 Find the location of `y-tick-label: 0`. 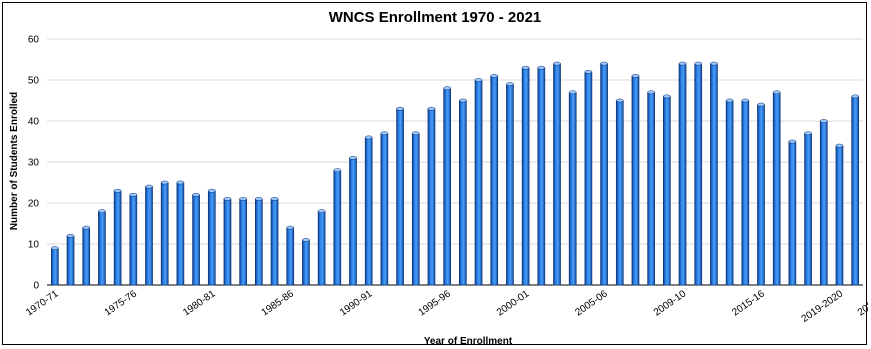

y-tick-label: 0 is located at coordinates (36, 286).